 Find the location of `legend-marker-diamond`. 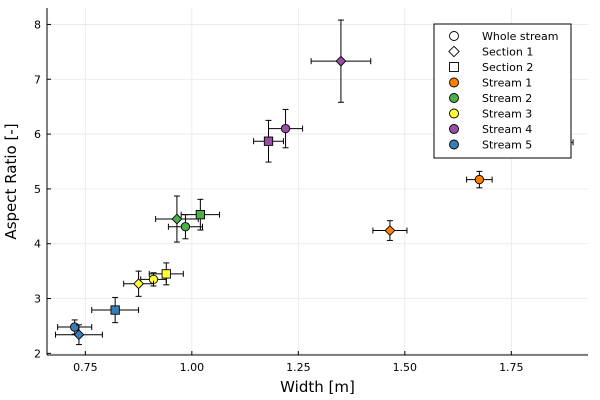

legend-marker-diamond is located at coordinates (454, 51).